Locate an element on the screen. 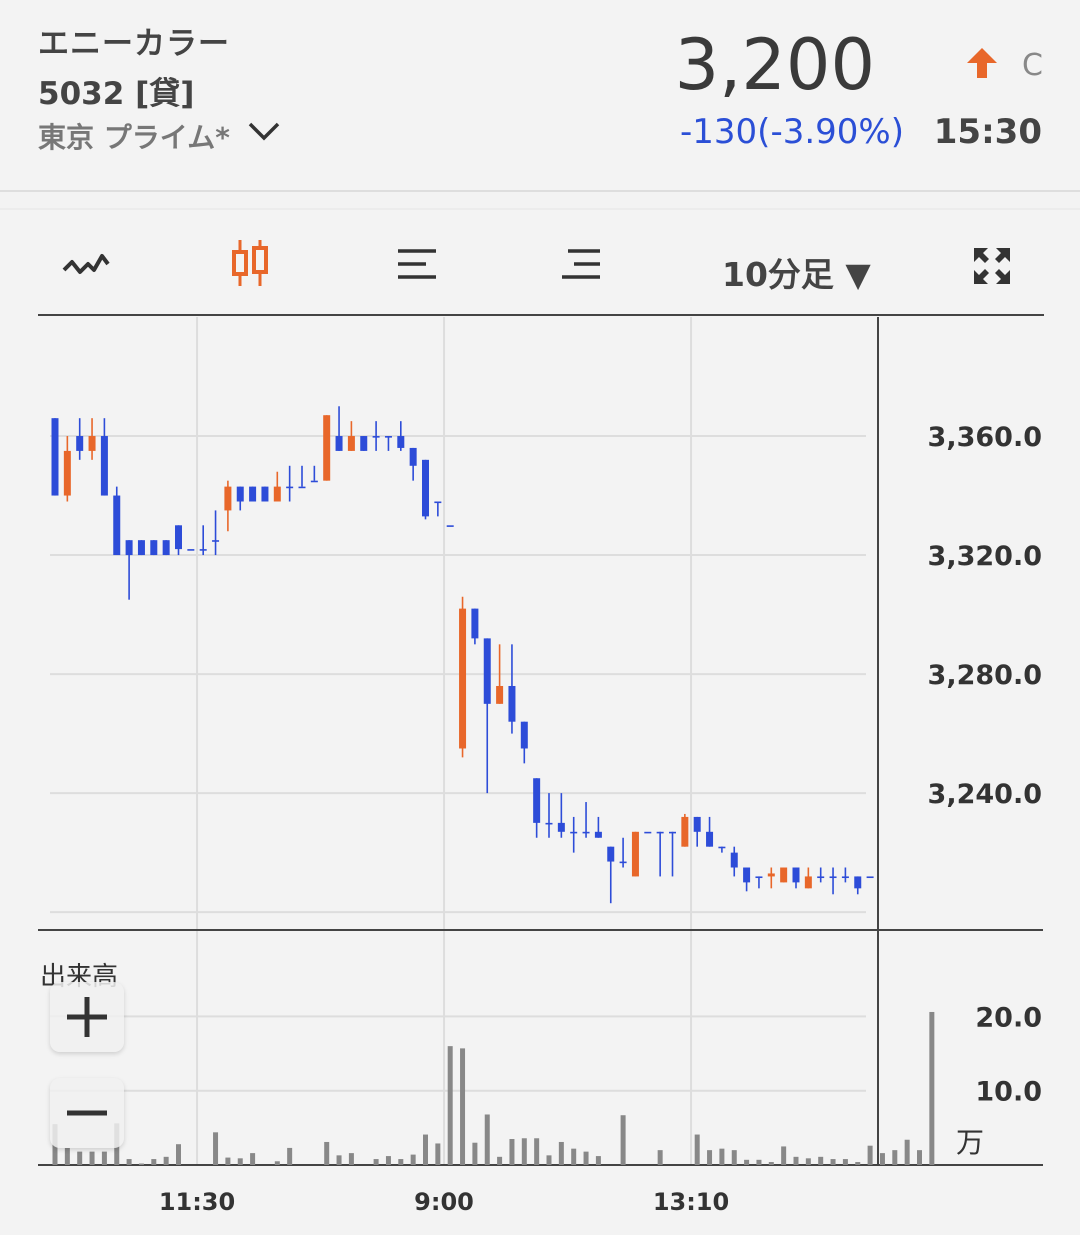 This screenshot has width=1080, height=1235. minus-icon is located at coordinates (87, 1113).